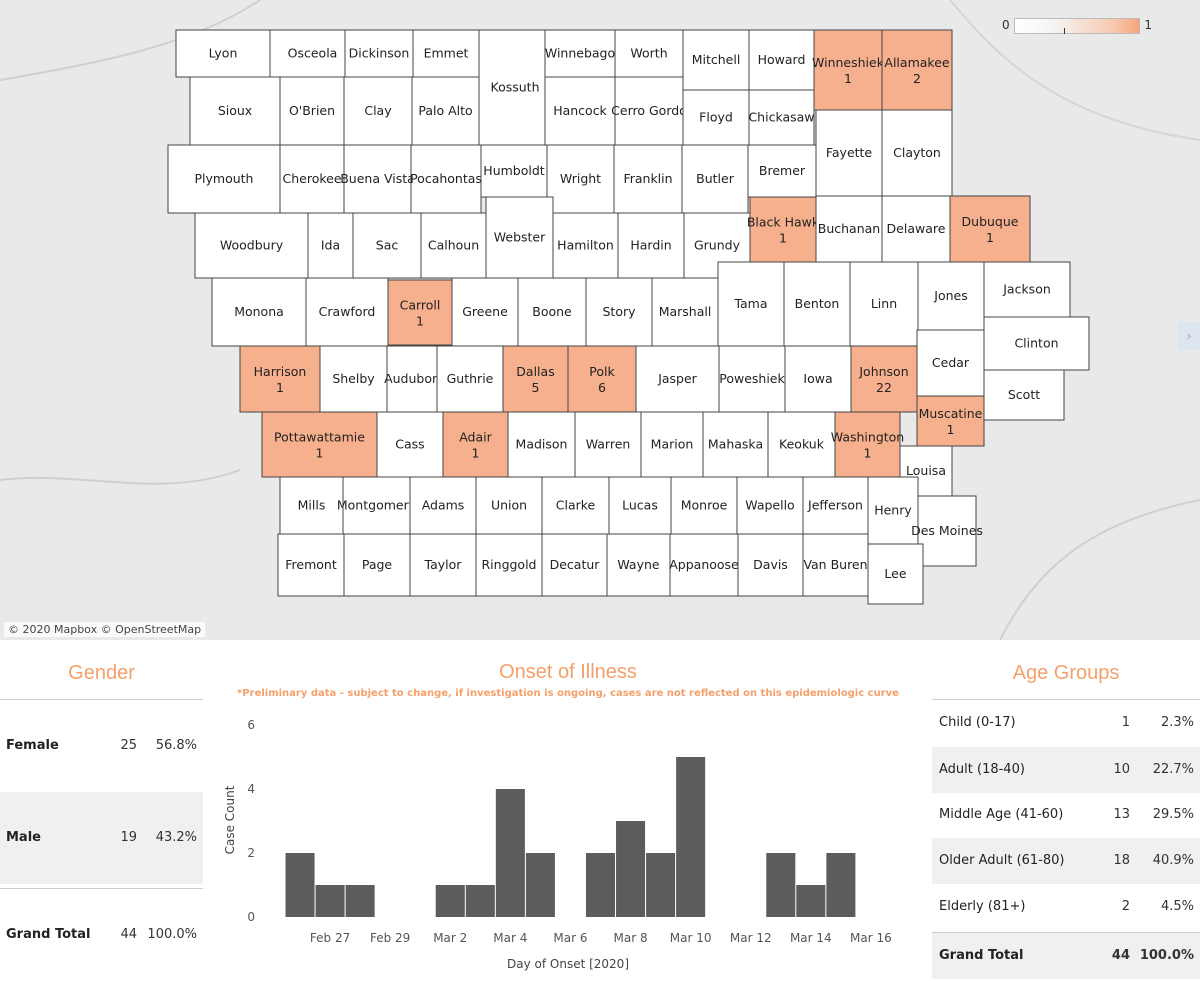 This screenshot has width=1200, height=981. Describe the element at coordinates (377, 179) in the screenshot. I see `county-buena-vista: Buena Vista` at that location.